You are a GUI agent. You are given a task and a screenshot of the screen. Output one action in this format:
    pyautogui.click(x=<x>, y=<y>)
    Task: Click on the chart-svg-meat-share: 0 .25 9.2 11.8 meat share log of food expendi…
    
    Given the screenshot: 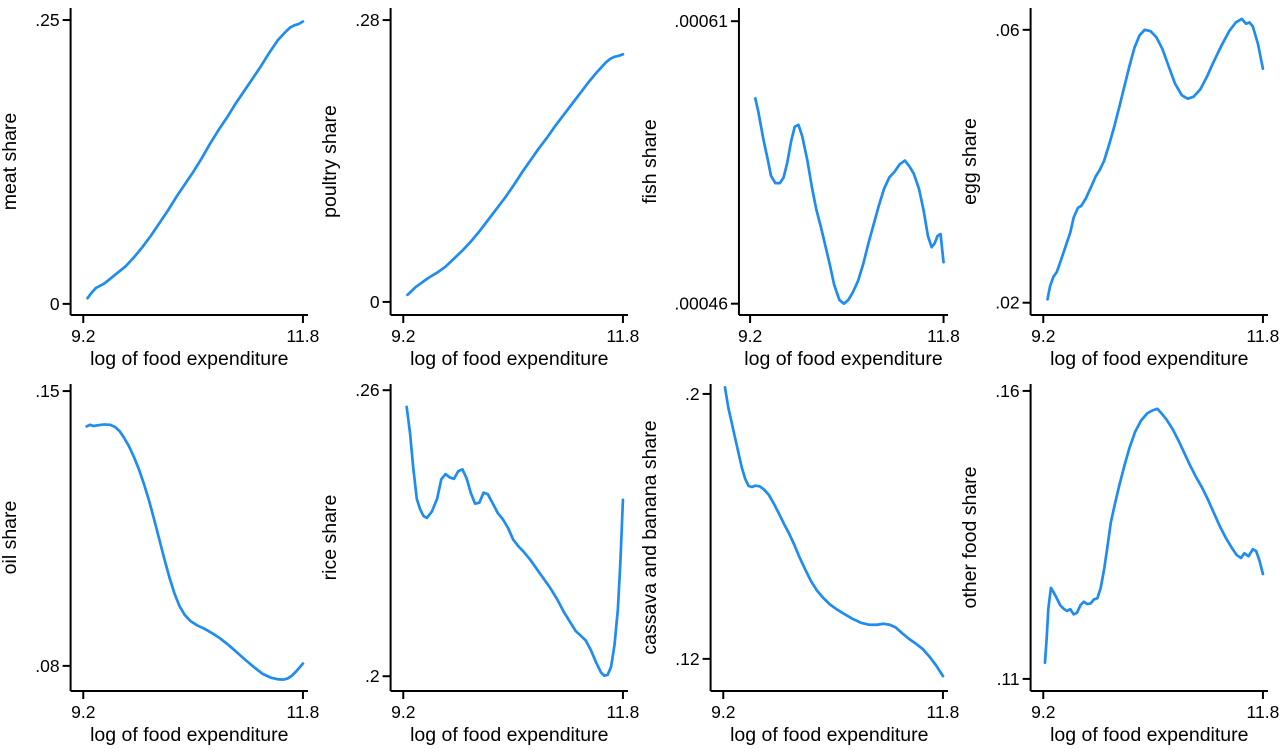 What is the action you would take?
    pyautogui.click(x=160, y=189)
    